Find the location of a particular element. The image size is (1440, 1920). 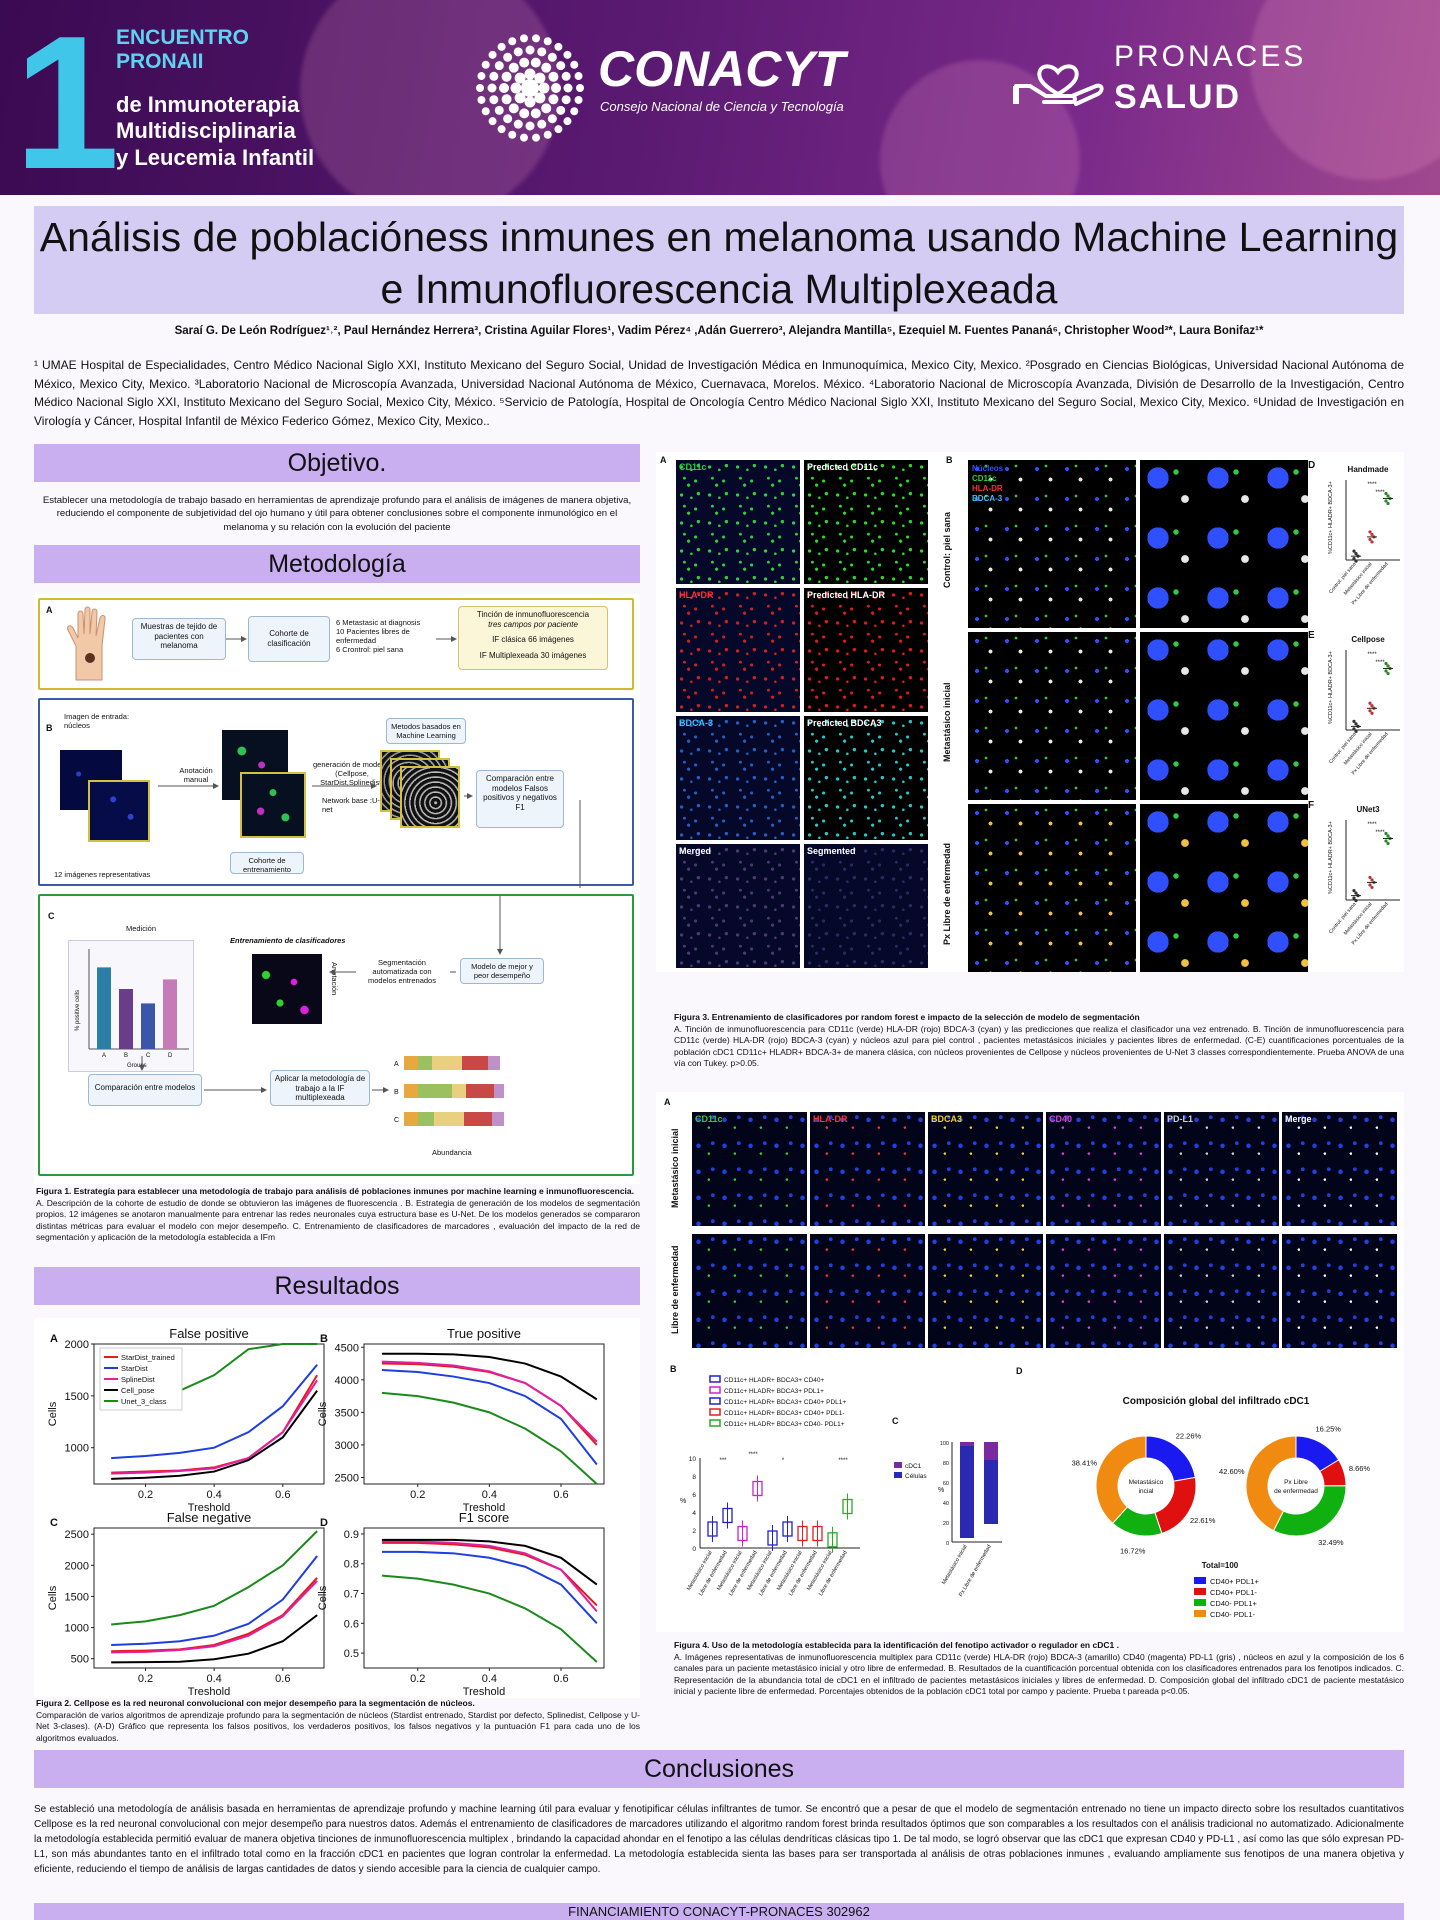

panel-letter: E is located at coordinates (1311, 635).